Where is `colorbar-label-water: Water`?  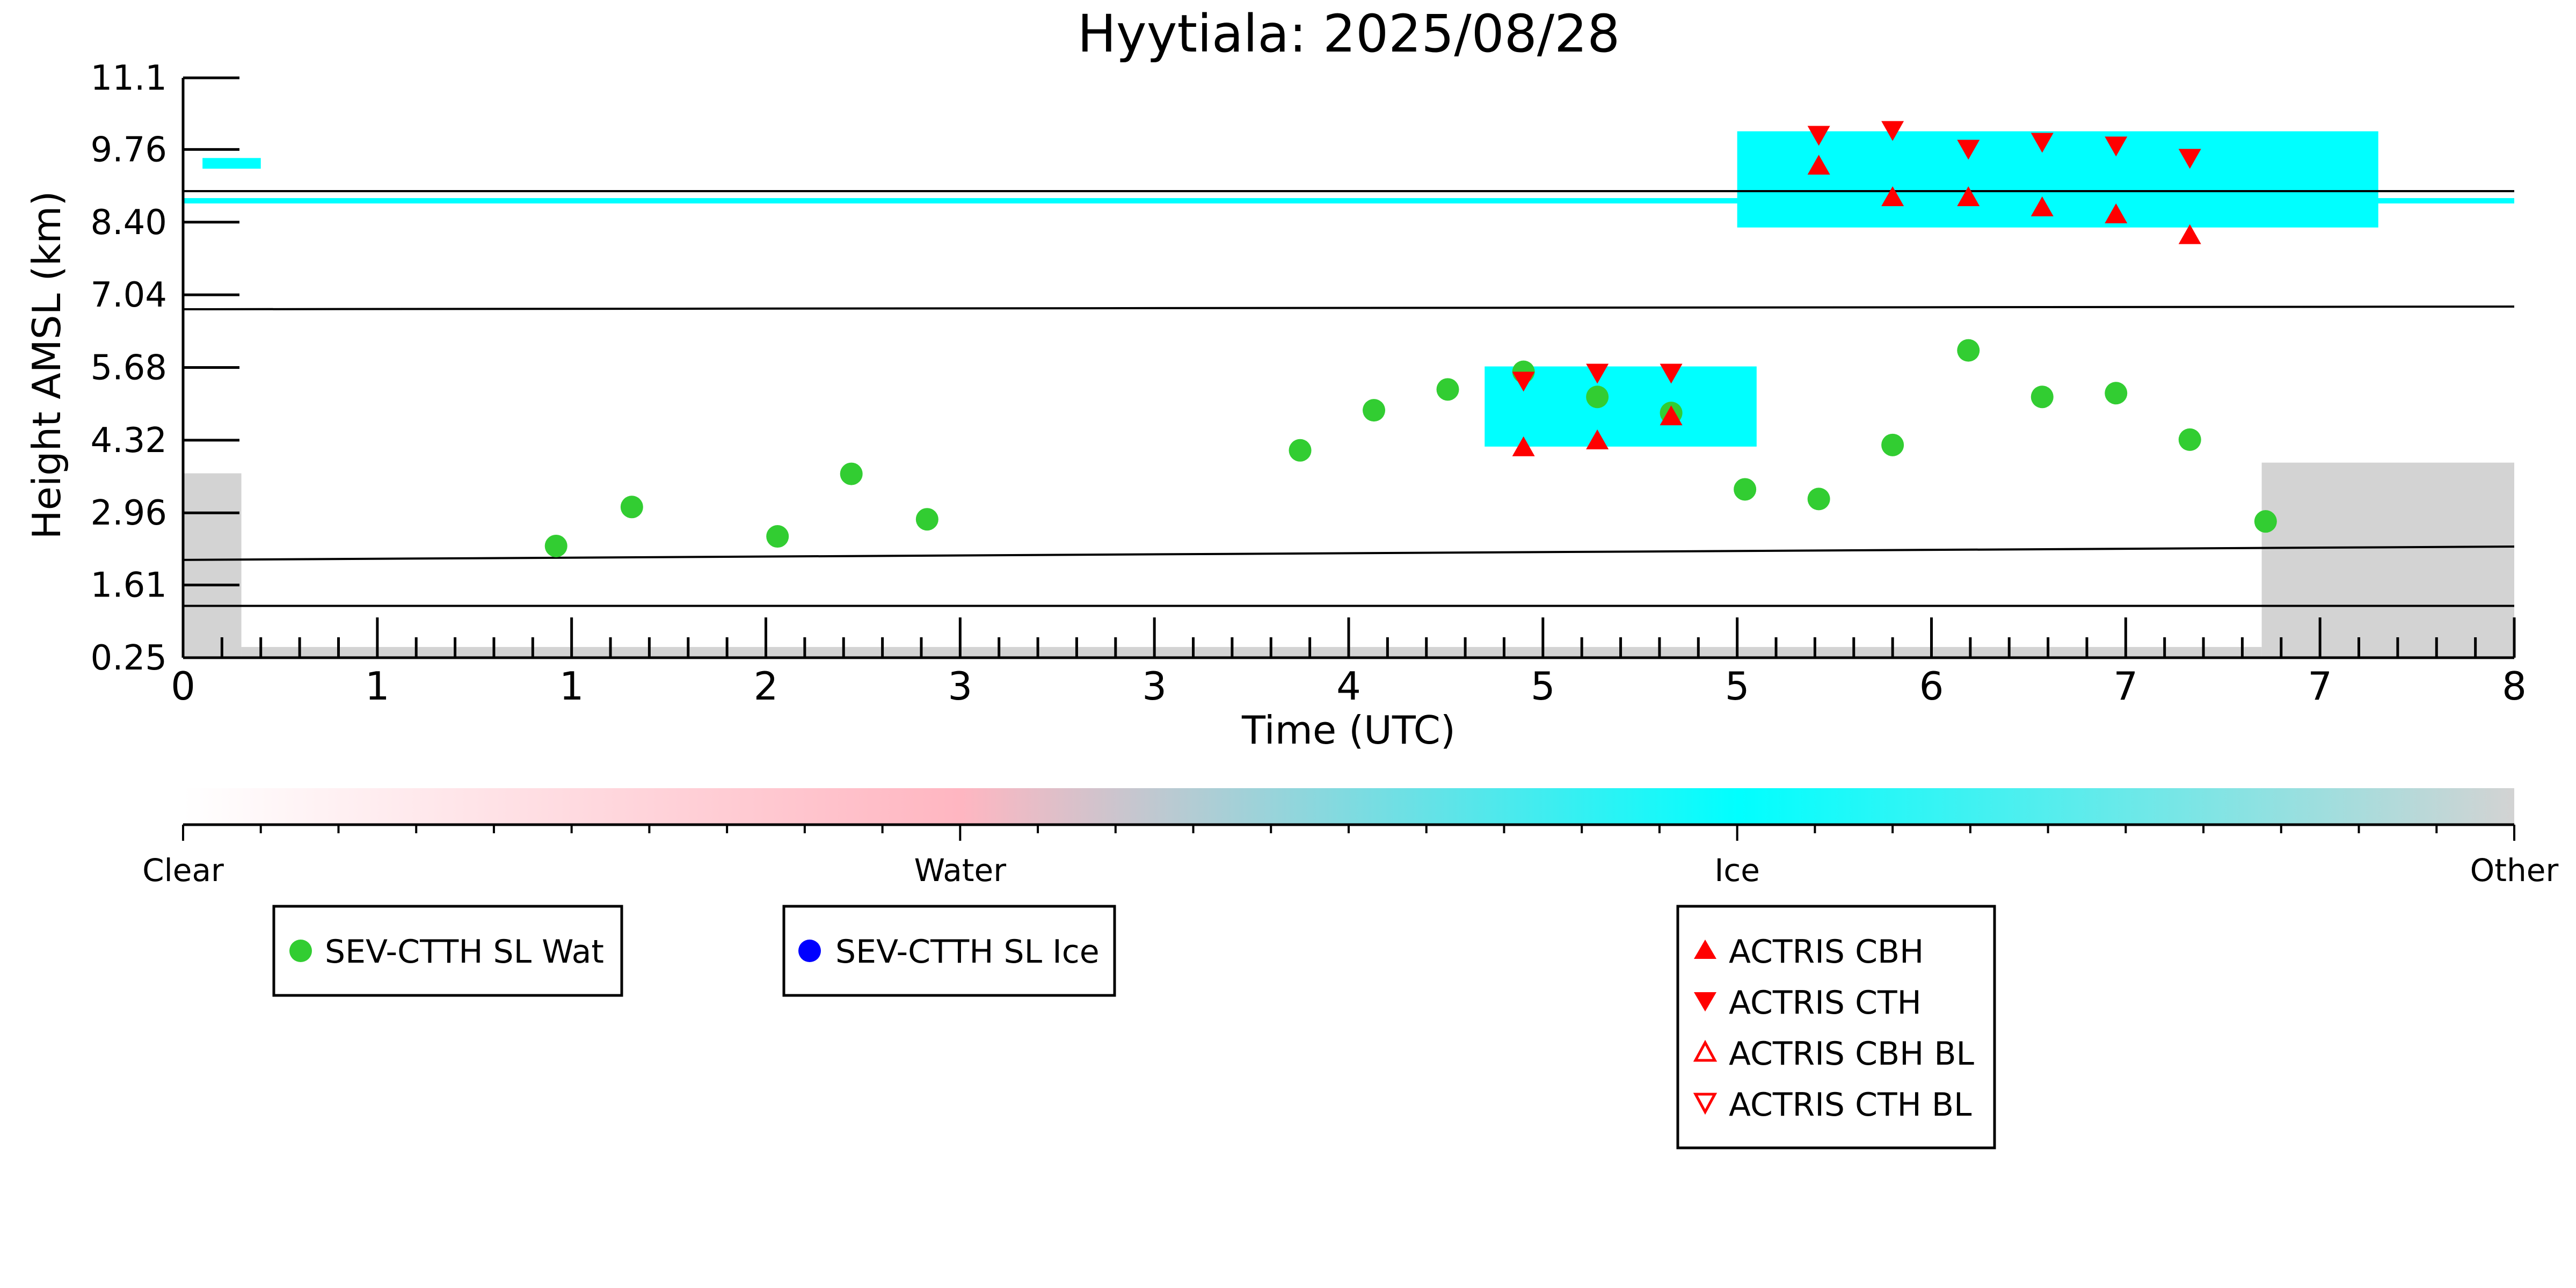
colorbar-label-water: Water is located at coordinates (960, 870).